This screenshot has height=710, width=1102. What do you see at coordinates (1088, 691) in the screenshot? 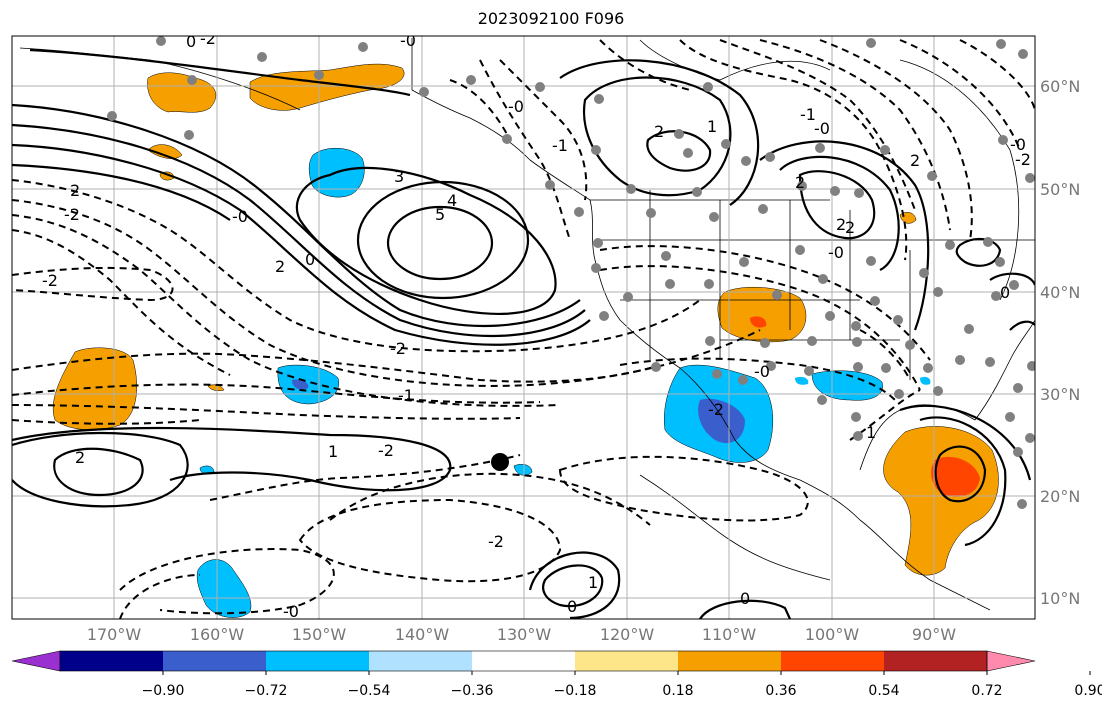
I see `colorbar-tick-label: 0.90` at bounding box center [1088, 691].